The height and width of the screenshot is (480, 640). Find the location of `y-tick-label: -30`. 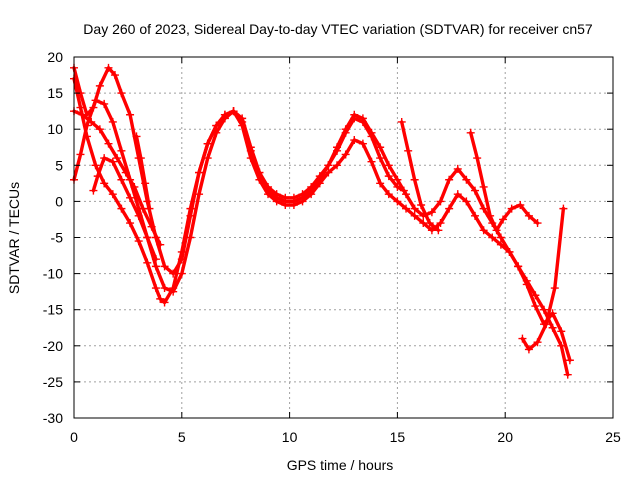

y-tick-label: -30 is located at coordinates (53, 418).